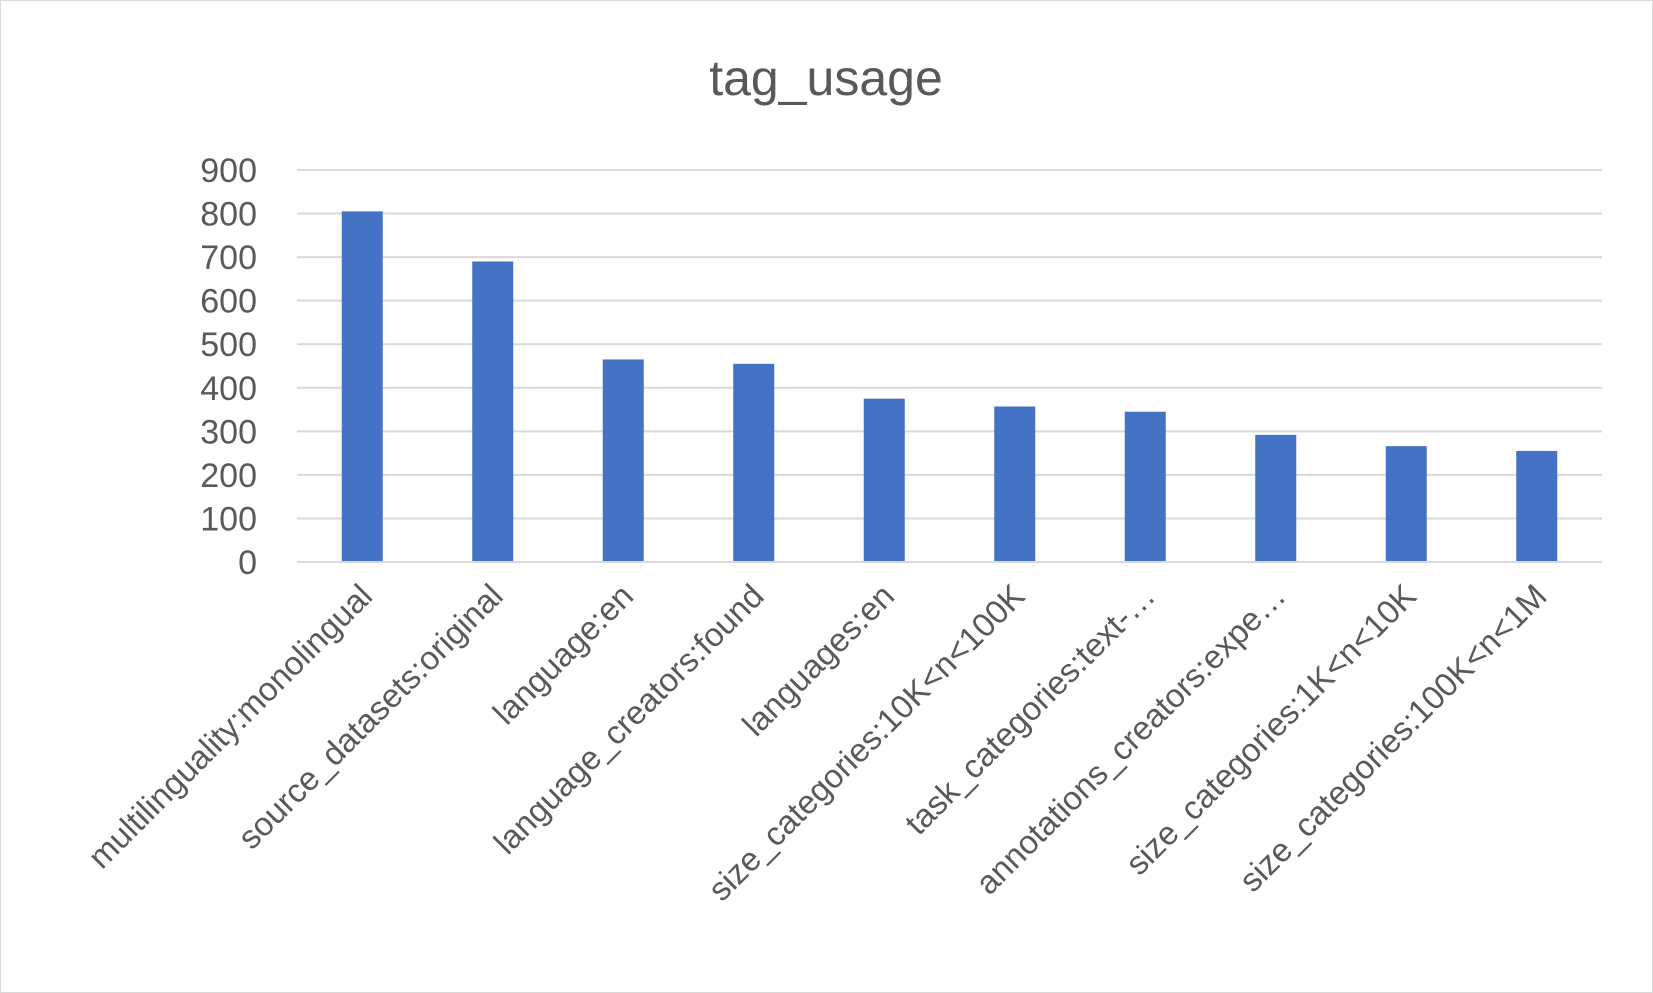 The height and width of the screenshot is (993, 1653). Describe the element at coordinates (228, 367) in the screenshot. I see `y-axis-ticks: 0 100 200 300 400 500 600 700 800 900` at that location.